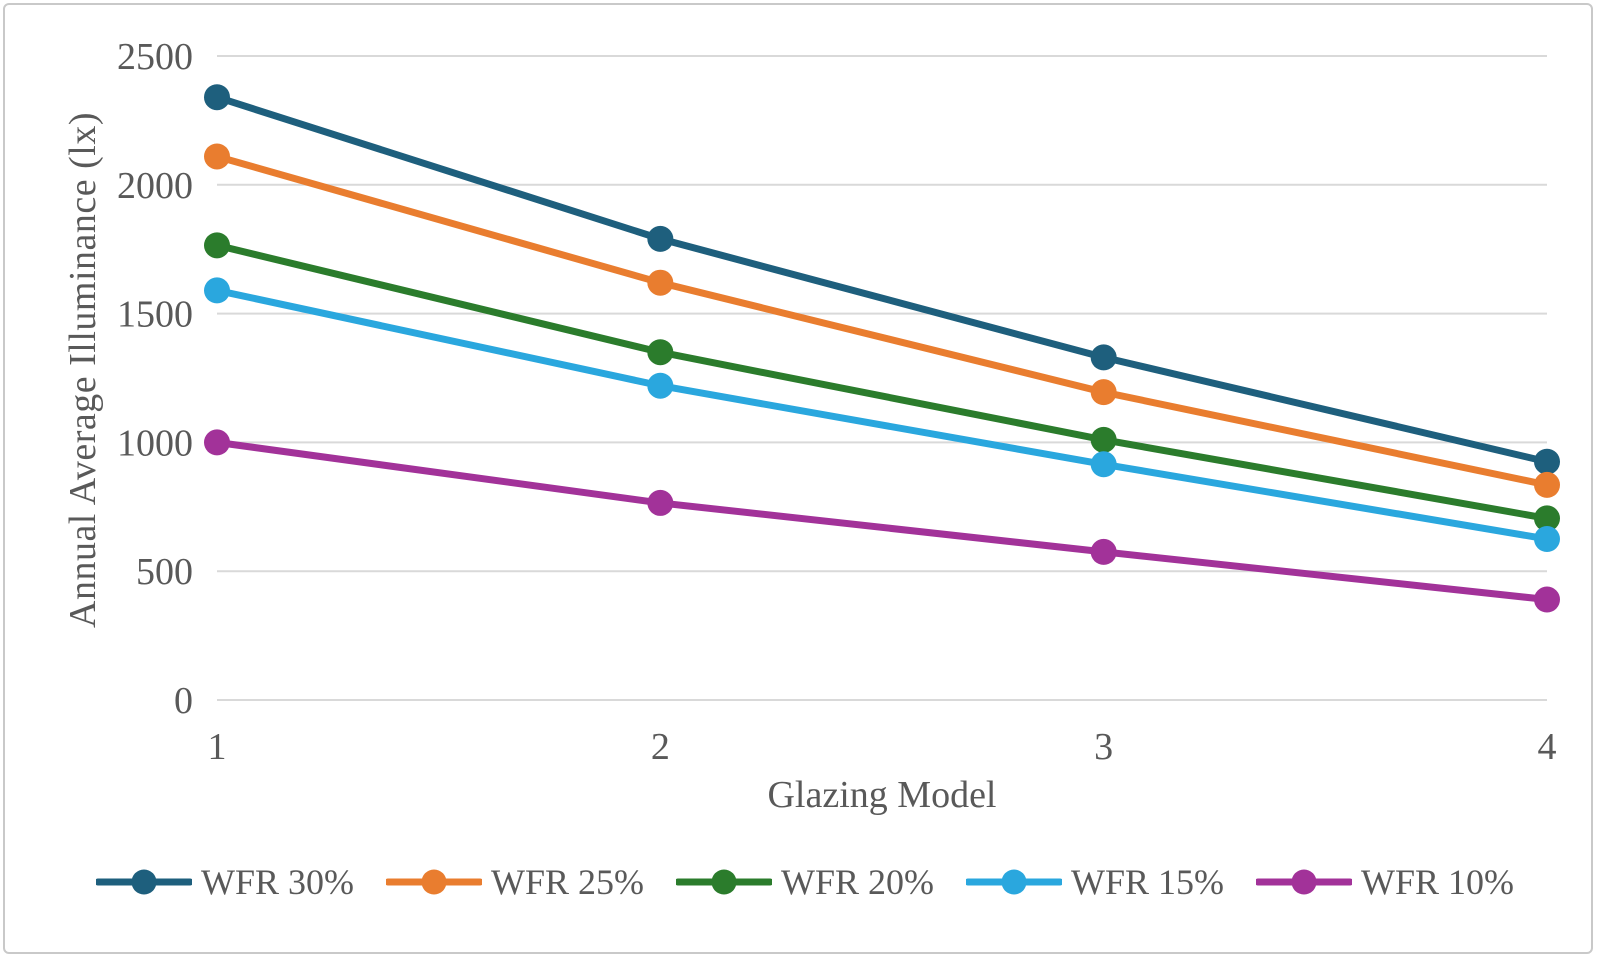 The width and height of the screenshot is (1600, 966). Describe the element at coordinates (155, 57) in the screenshot. I see `y-tick-label: 2500` at that location.